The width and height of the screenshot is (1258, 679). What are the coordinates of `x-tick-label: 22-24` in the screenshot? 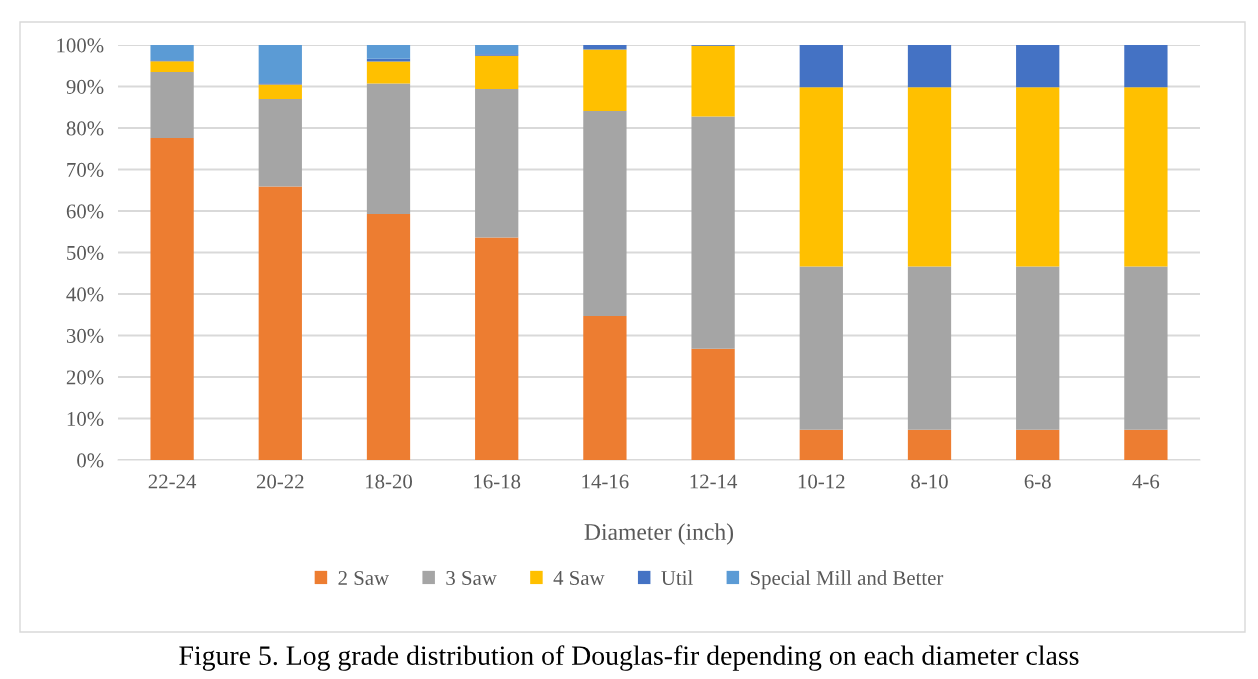 It's located at (172, 481).